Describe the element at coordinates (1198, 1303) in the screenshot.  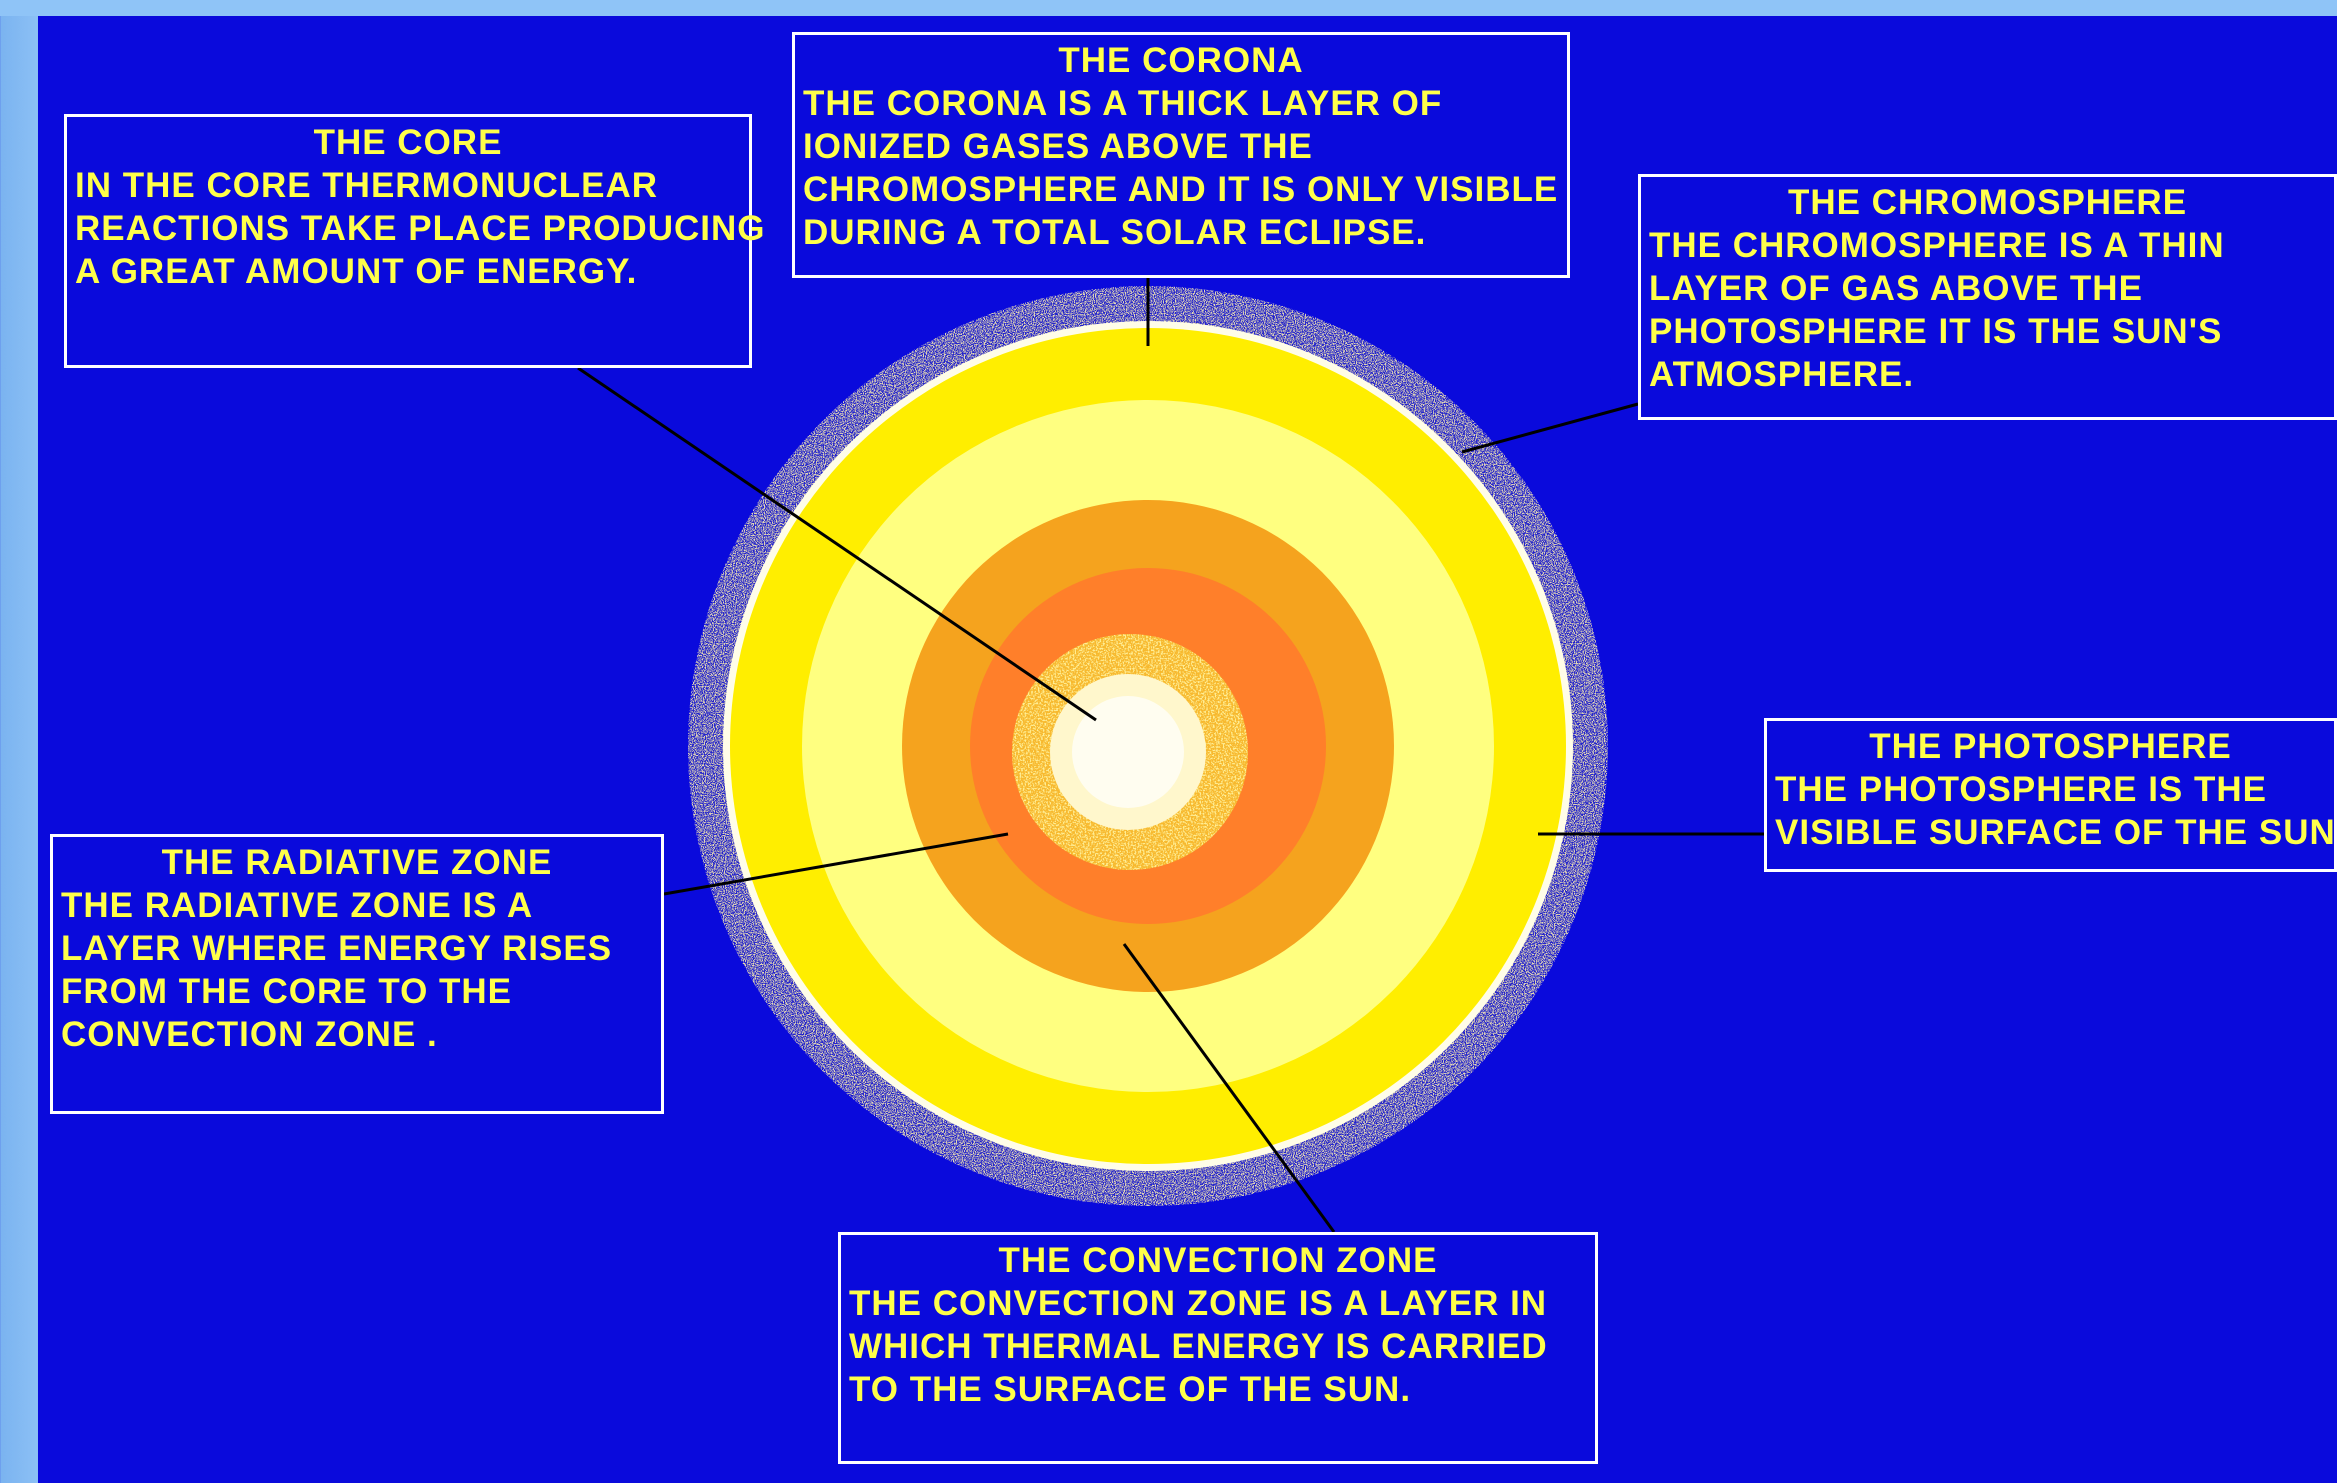
I see `convection-zone-label-line: THE CONVECTION ZONE IS A LAYER IN` at that location.